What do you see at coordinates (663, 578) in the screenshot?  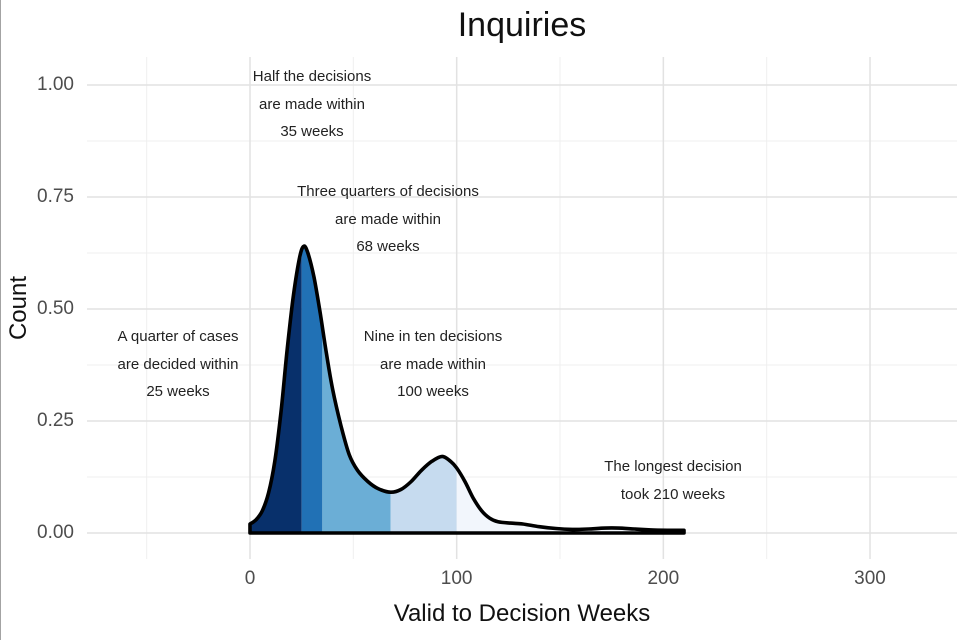 I see `x-tick-label: 200` at bounding box center [663, 578].